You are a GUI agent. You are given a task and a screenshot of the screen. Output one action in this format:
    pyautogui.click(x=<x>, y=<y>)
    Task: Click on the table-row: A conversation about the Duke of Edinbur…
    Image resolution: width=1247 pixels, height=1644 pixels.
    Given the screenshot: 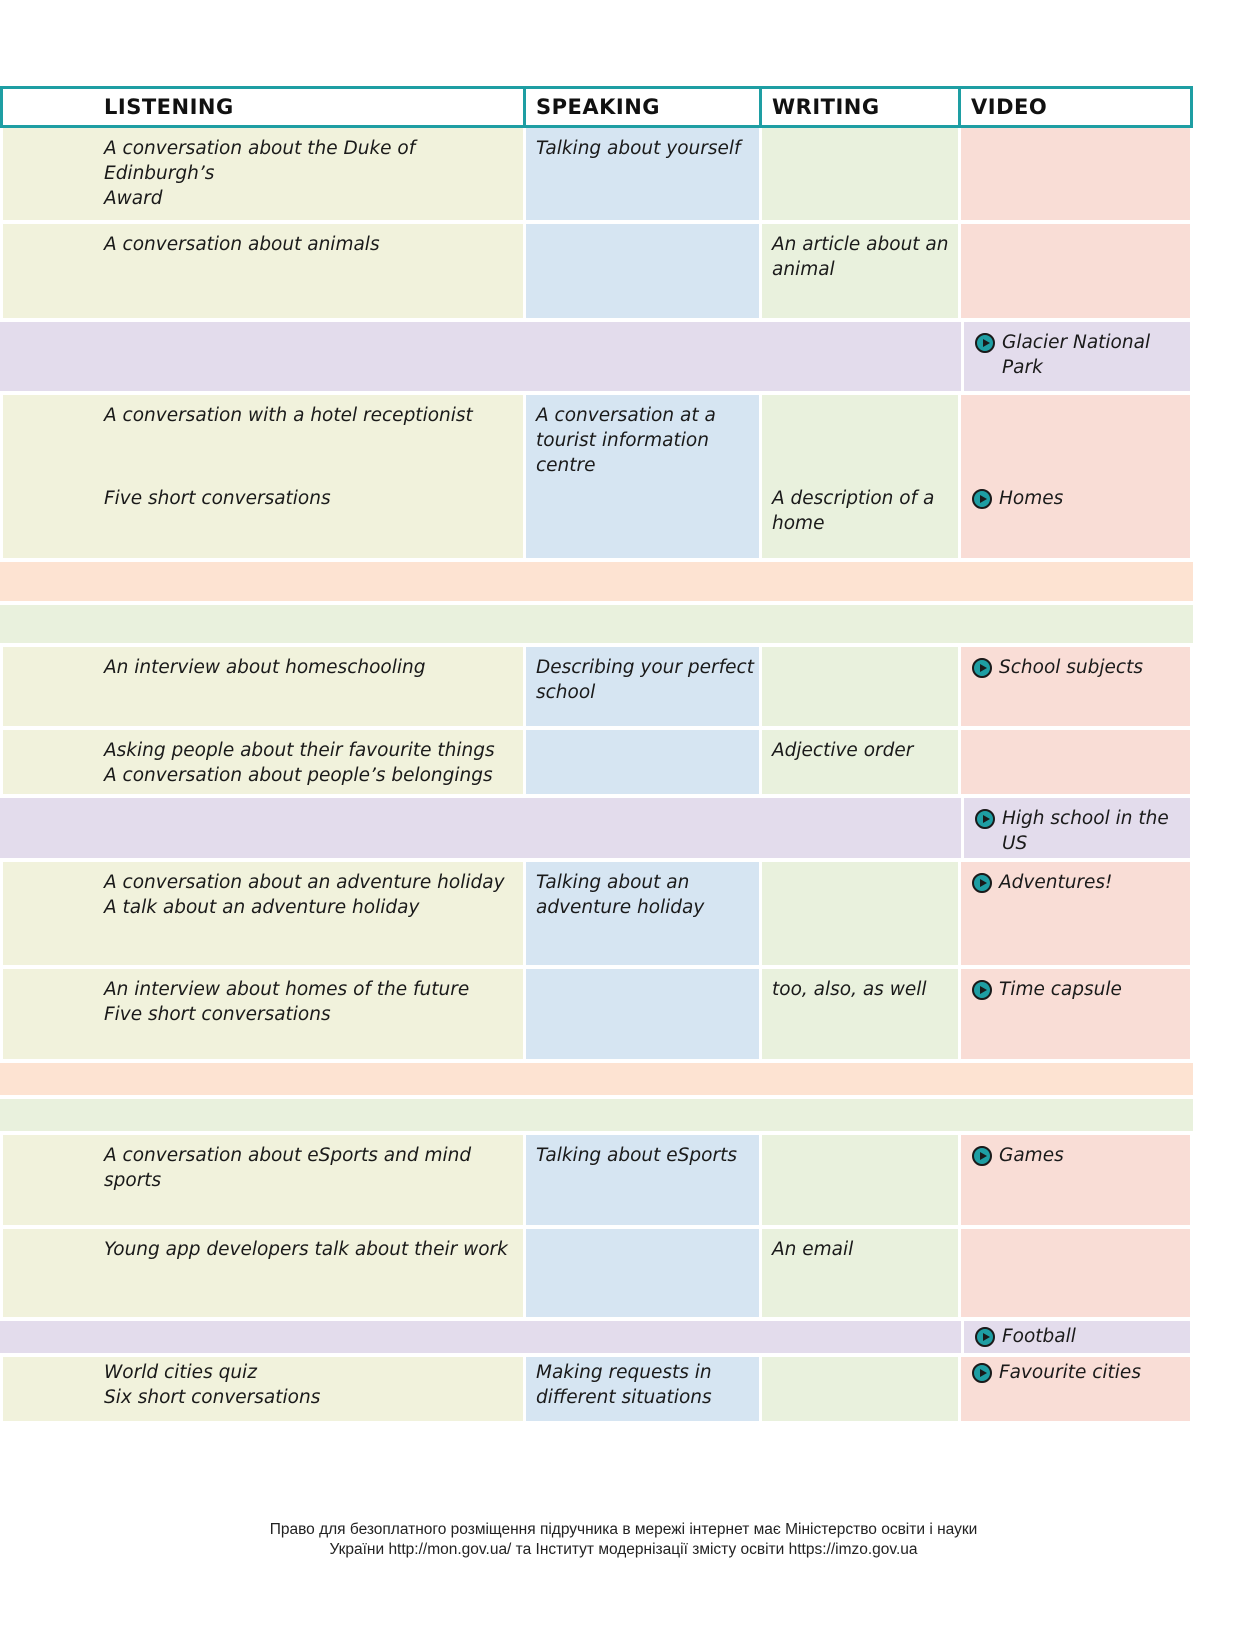 What is the action you would take?
    pyautogui.click(x=596, y=174)
    